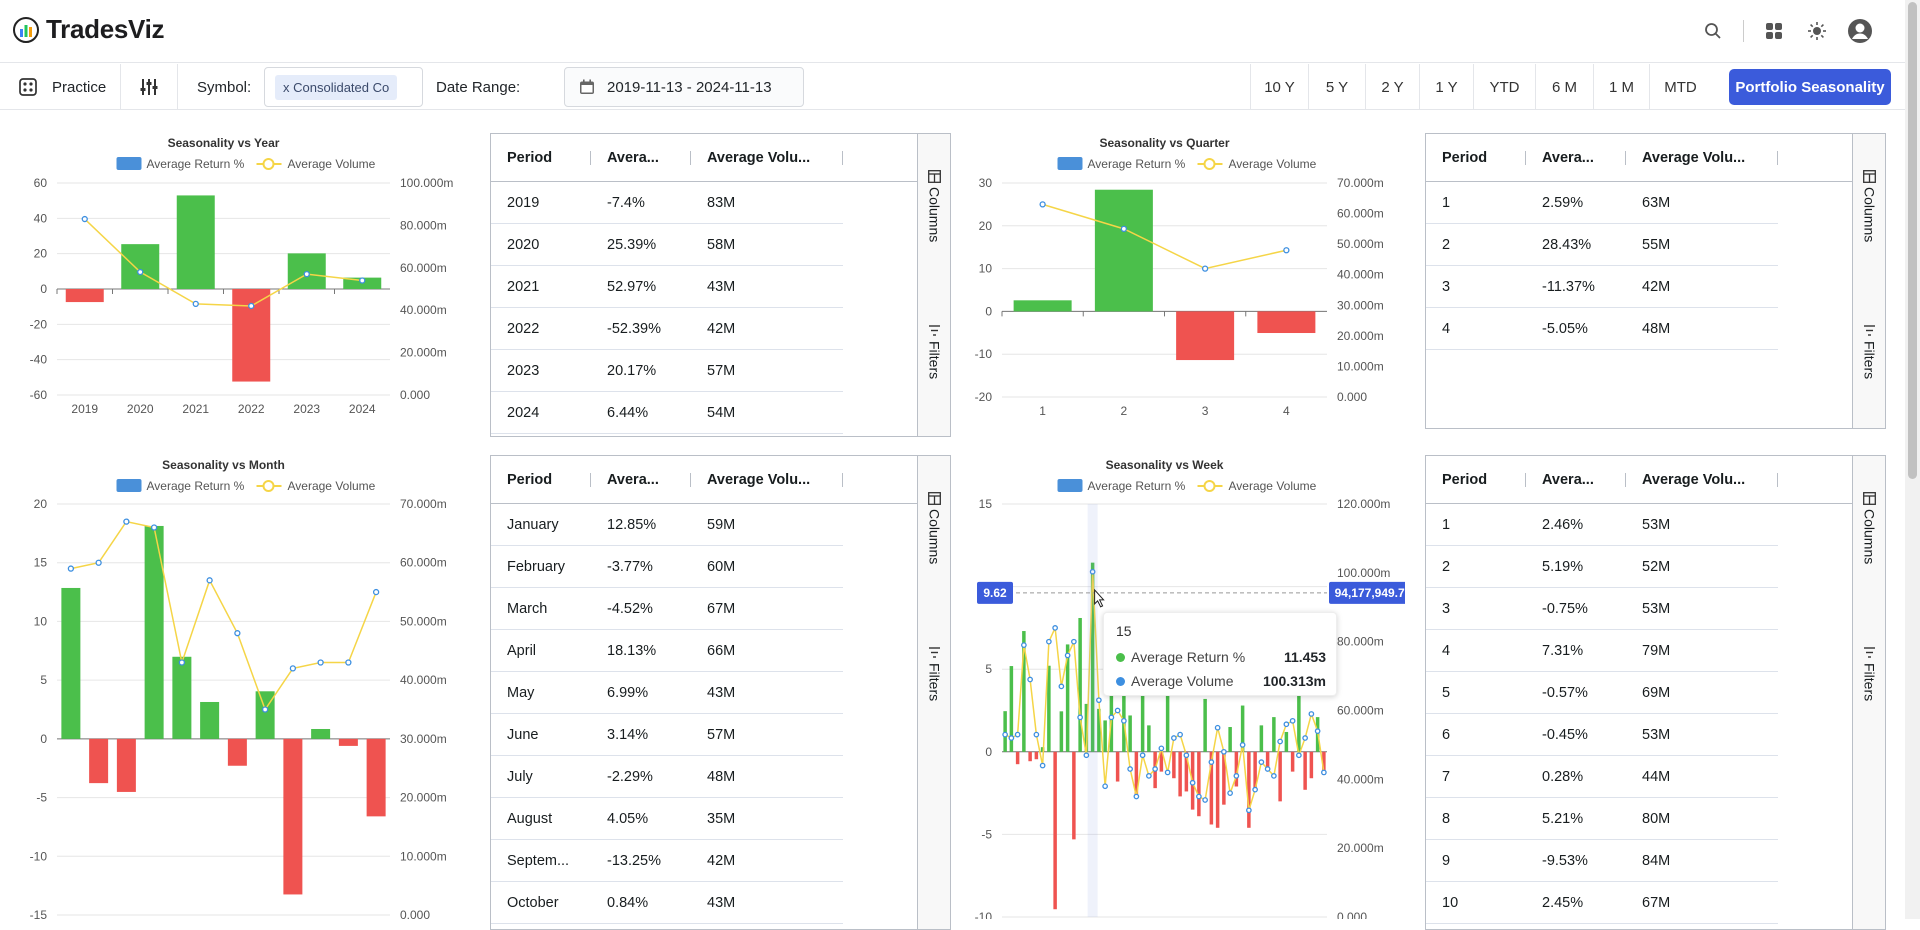 The width and height of the screenshot is (1920, 930). Describe the element at coordinates (667, 609) in the screenshot. I see `table-row: March -4.52% 67M` at that location.